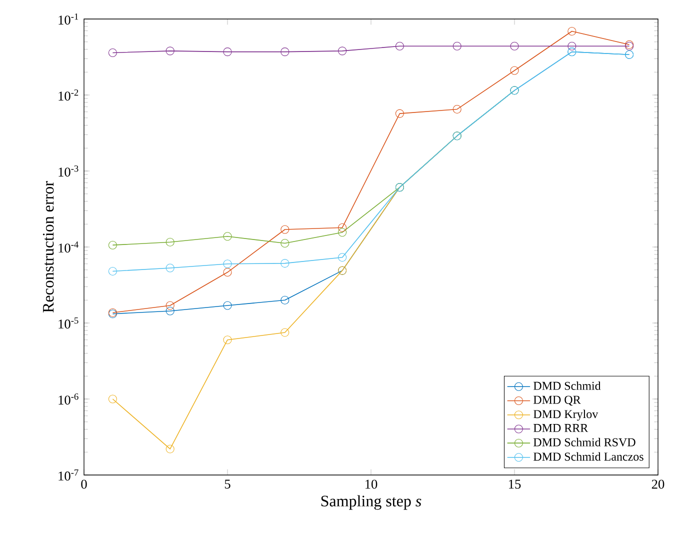  Describe the element at coordinates (68, 19) in the screenshot. I see `y-tick-label: 10$^{-1}$` at that location.